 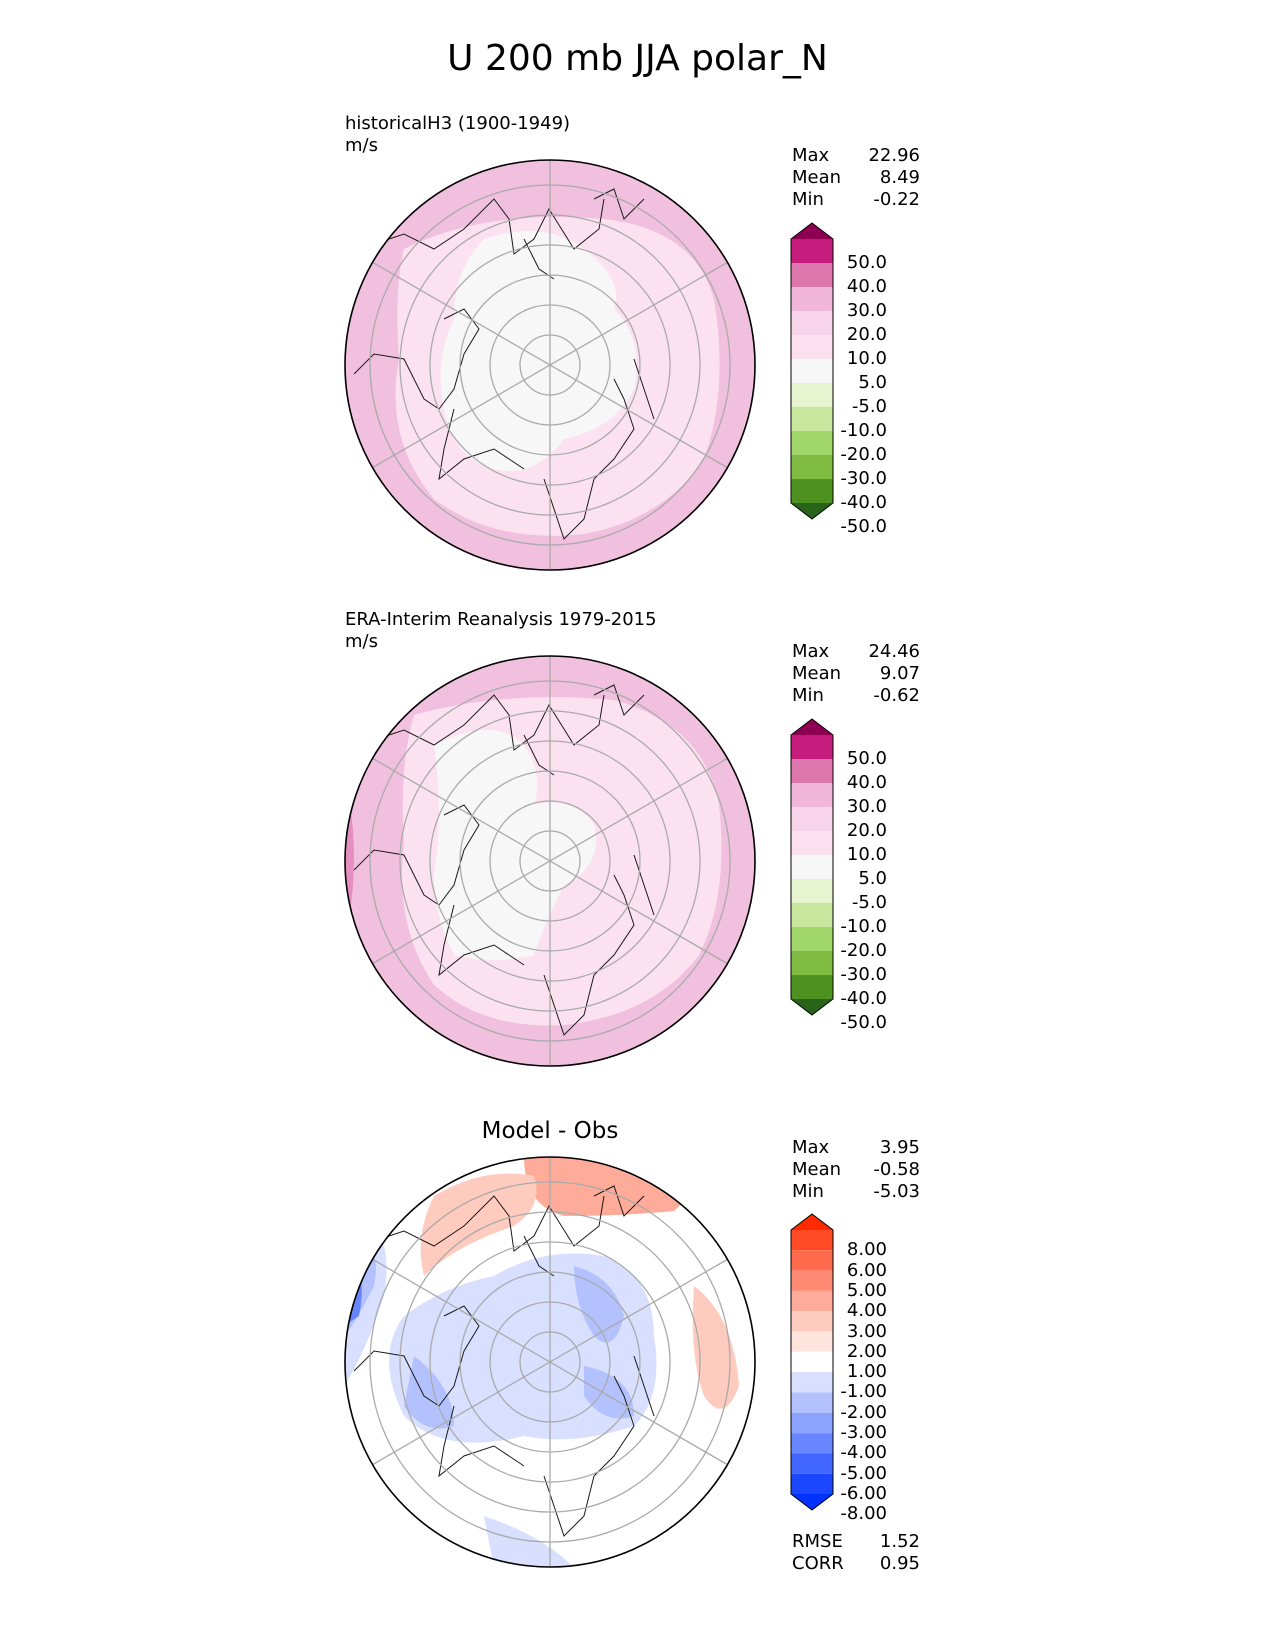 I want to click on panel1-units: m/s, so click(x=361, y=145).